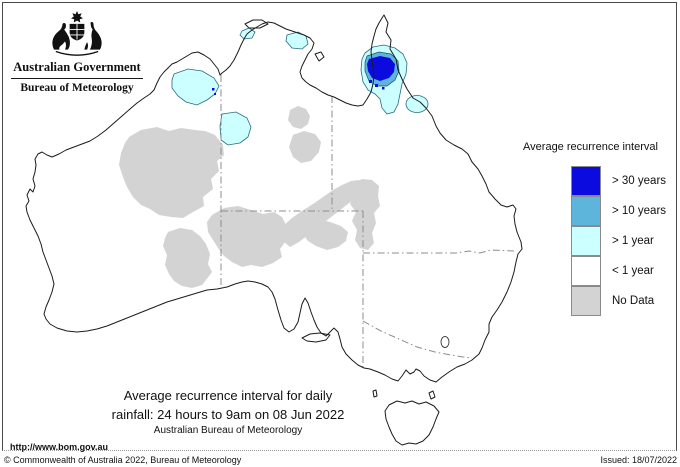 Image resolution: width=680 pixels, height=467 pixels. I want to click on caption-line-2: rainfall: 24 hours to 9am on 08 Jun 2022, so click(228, 414).